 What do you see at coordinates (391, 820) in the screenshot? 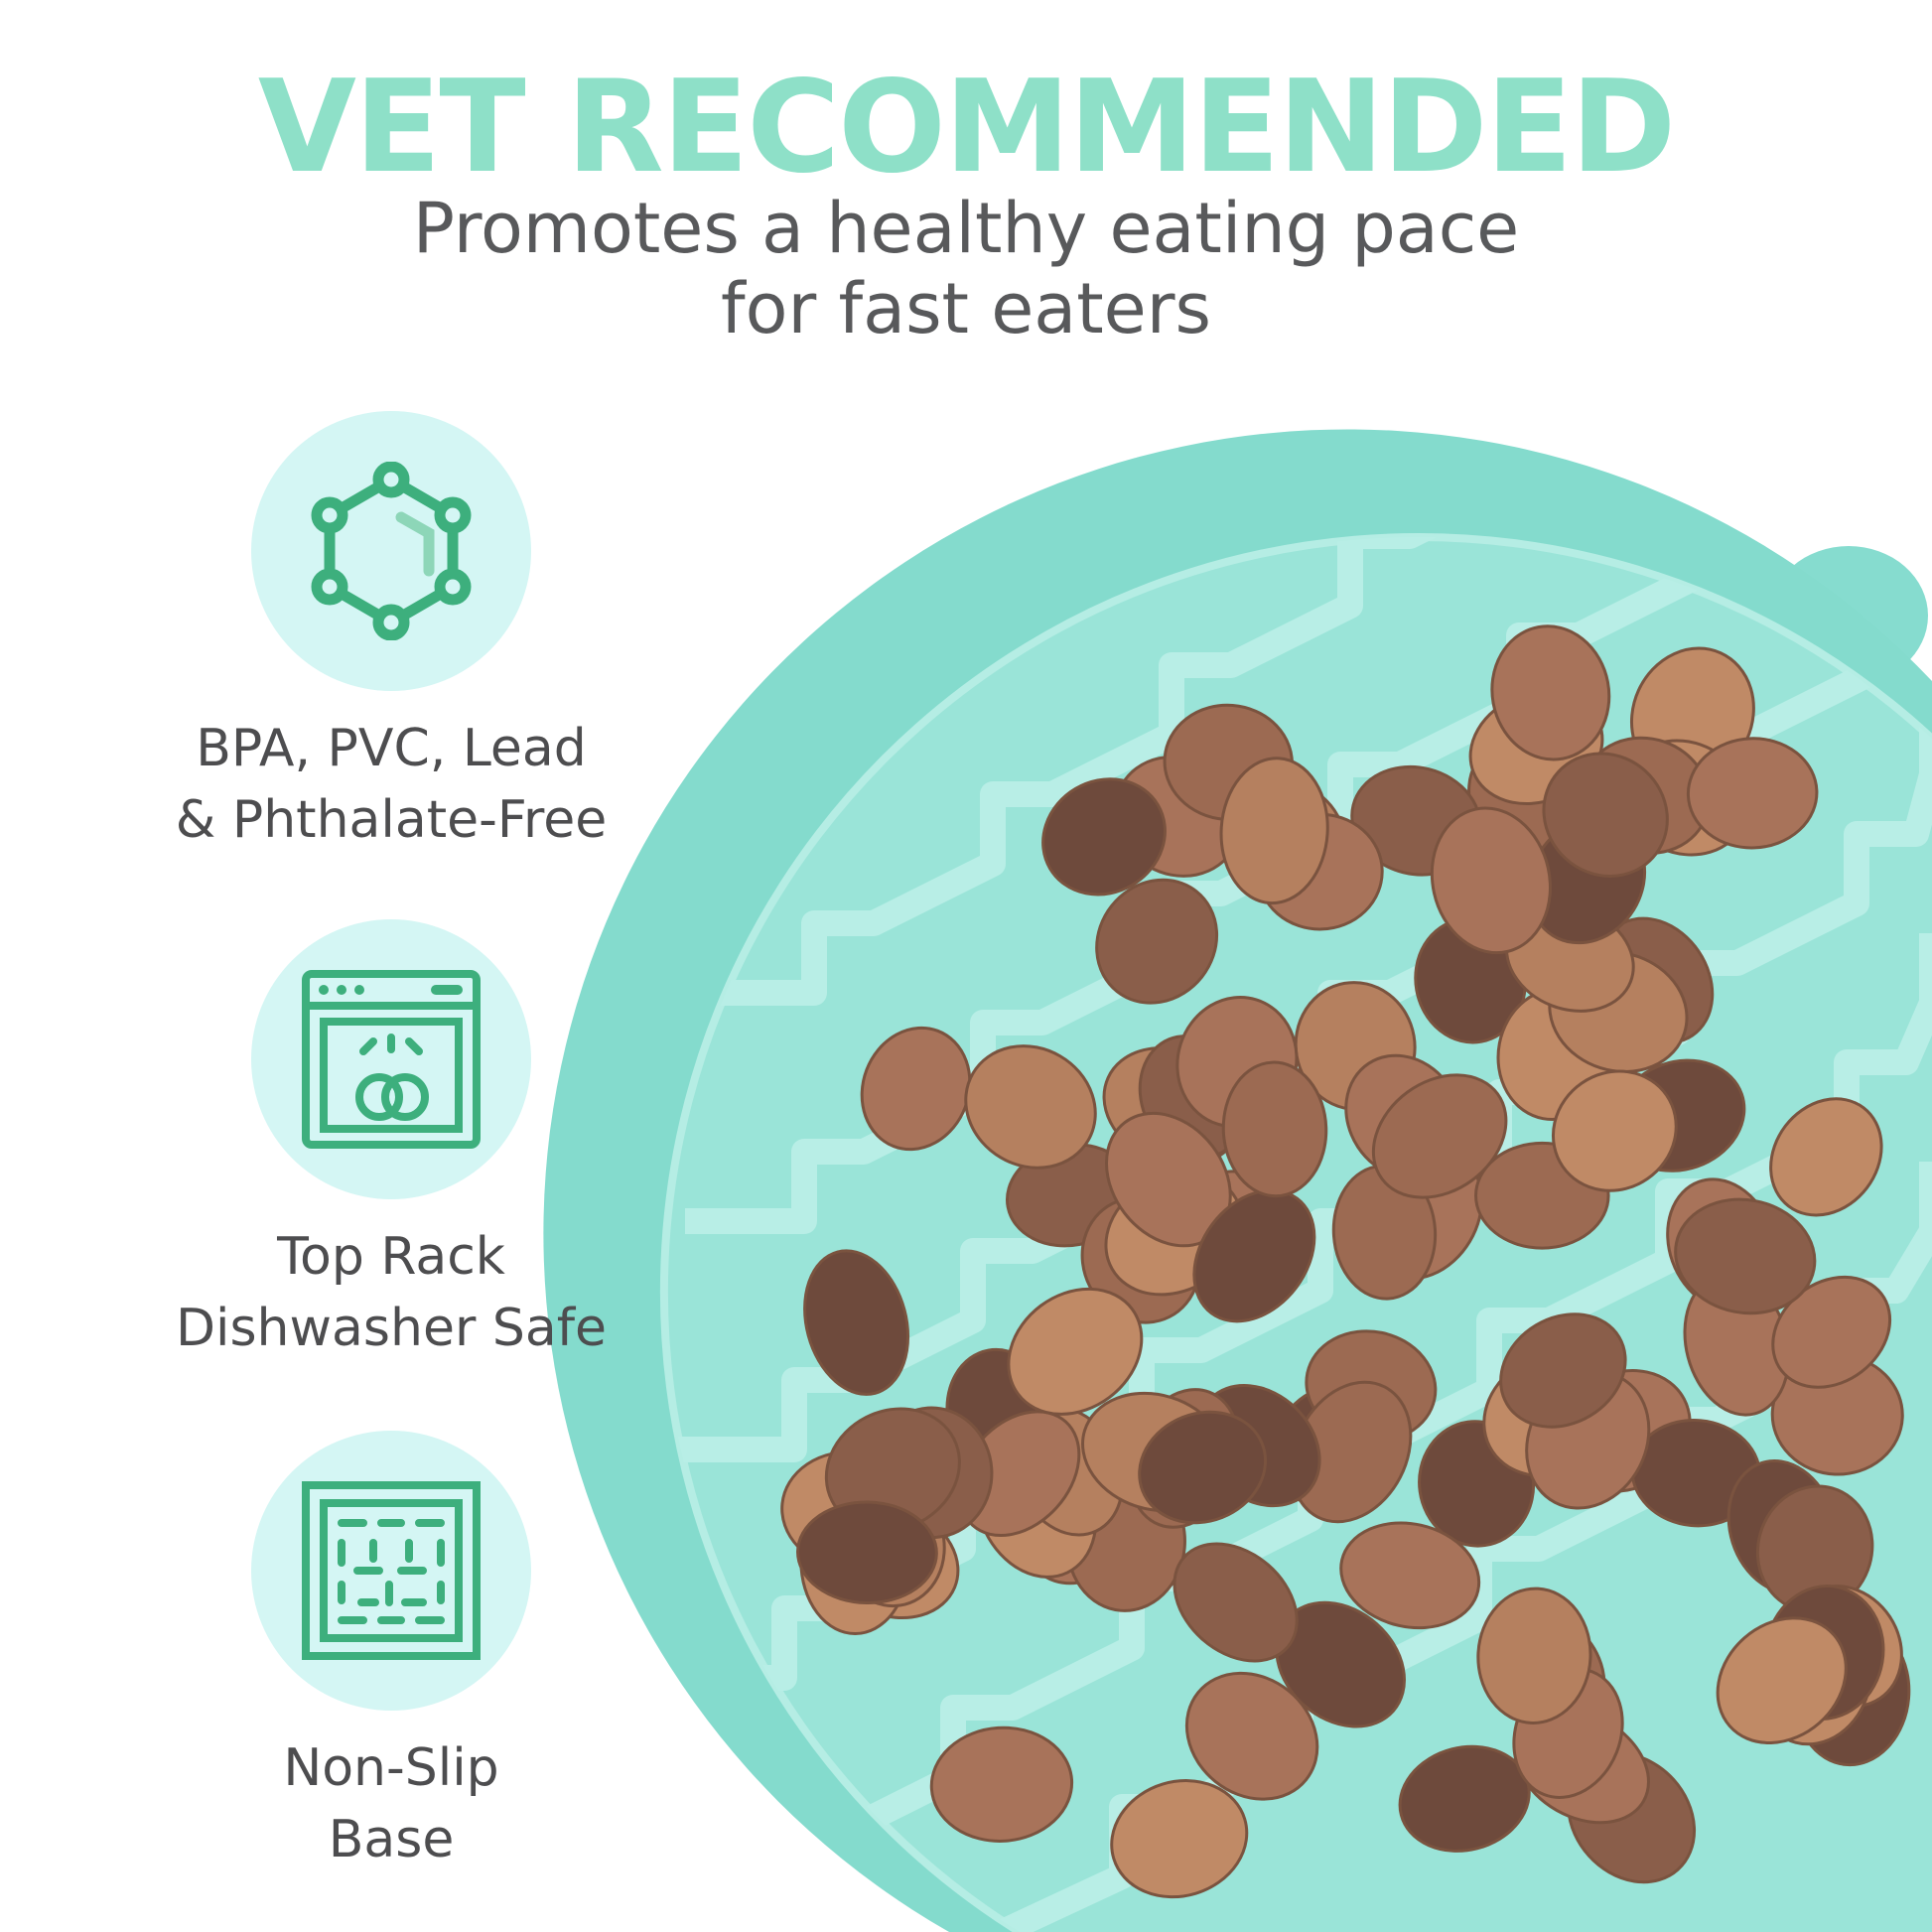
I see `feature-line: & Phthalate-Free` at bounding box center [391, 820].